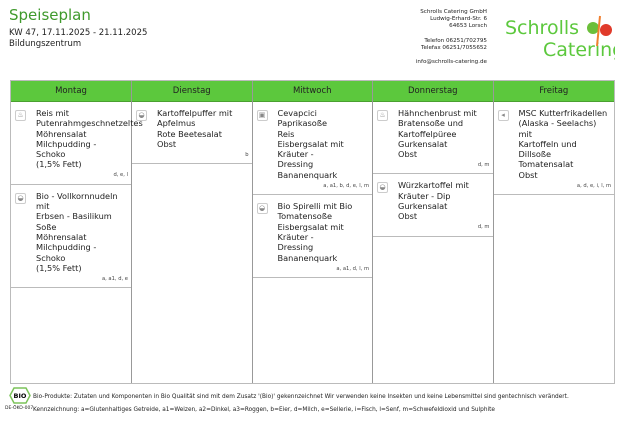 The height and width of the screenshot is (438, 625). I want to click on meal-line: Bio Spirelli mit Bio, so click(315, 206).